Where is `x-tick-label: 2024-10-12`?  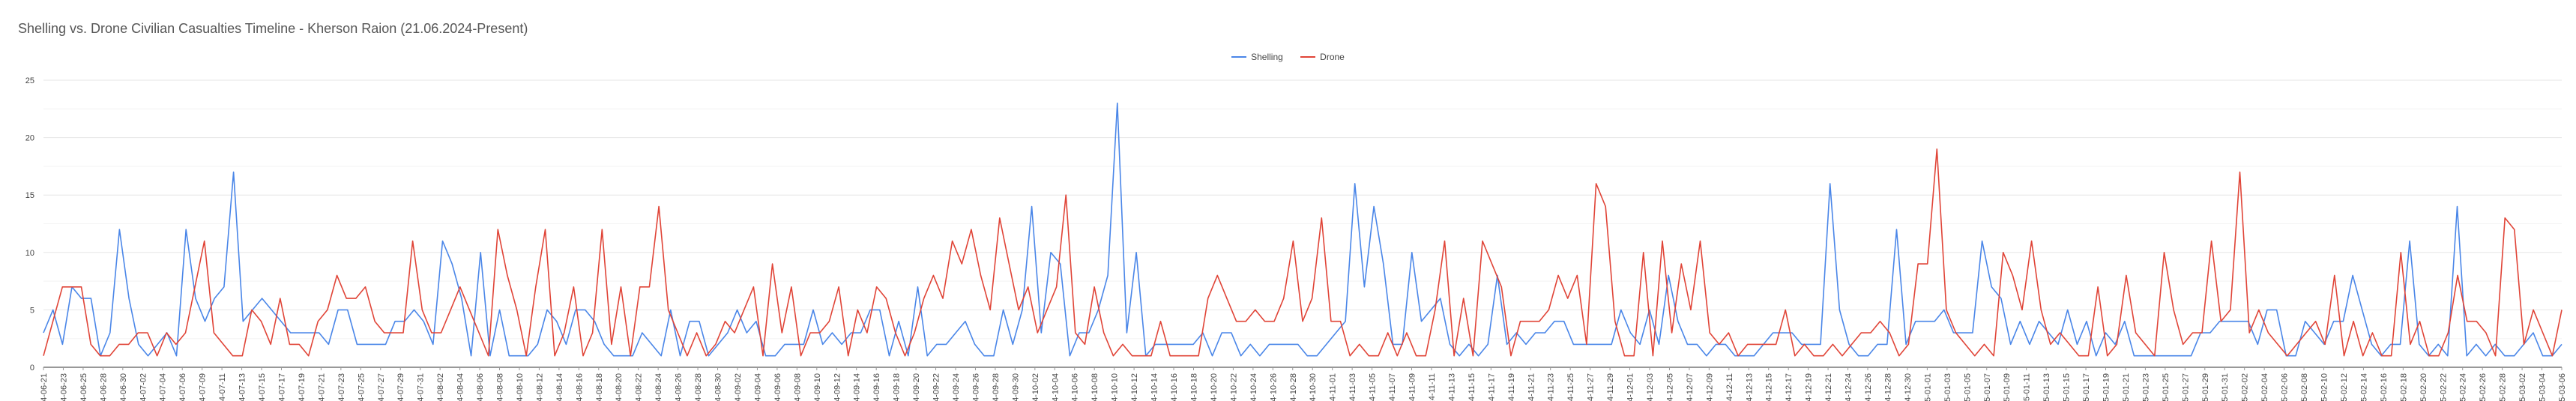 x-tick-label: 2024-10-12 is located at coordinates (1135, 387).